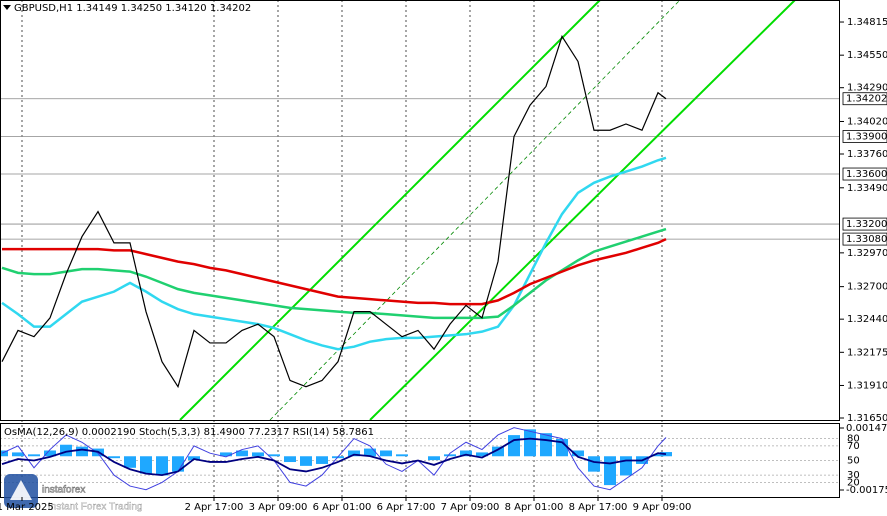  I want to click on brand: instaforex, so click(63, 490).